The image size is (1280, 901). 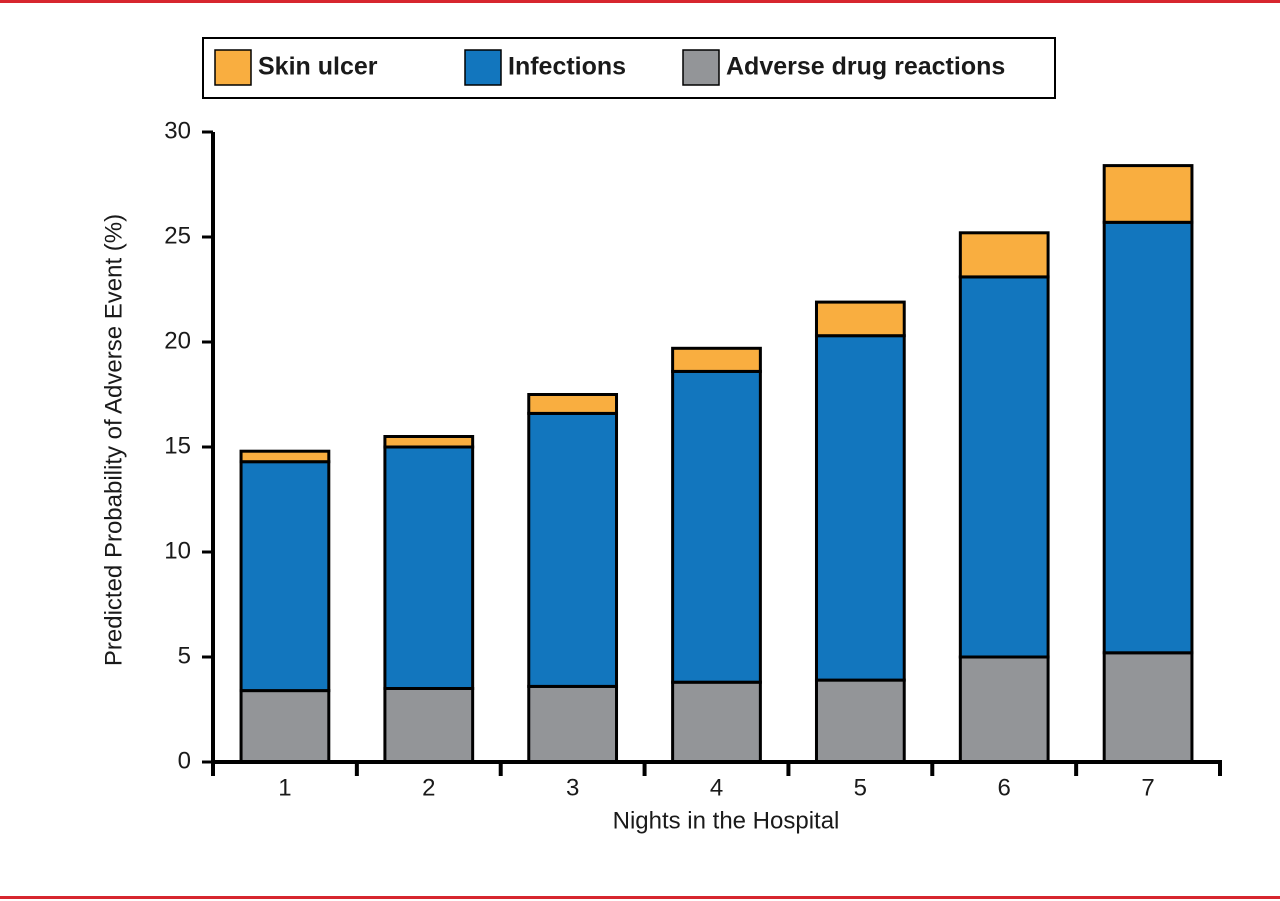 I want to click on x-tick-label: 2, so click(x=428, y=787).